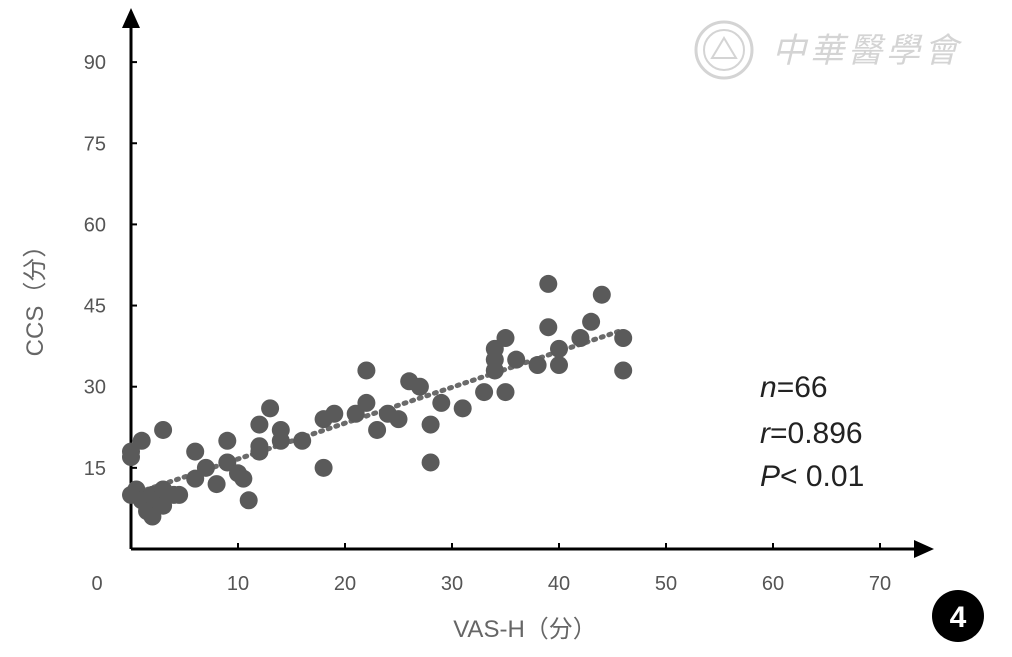 The image size is (1012, 657). What do you see at coordinates (238, 584) in the screenshot?
I see `x-tick-label: 10` at bounding box center [238, 584].